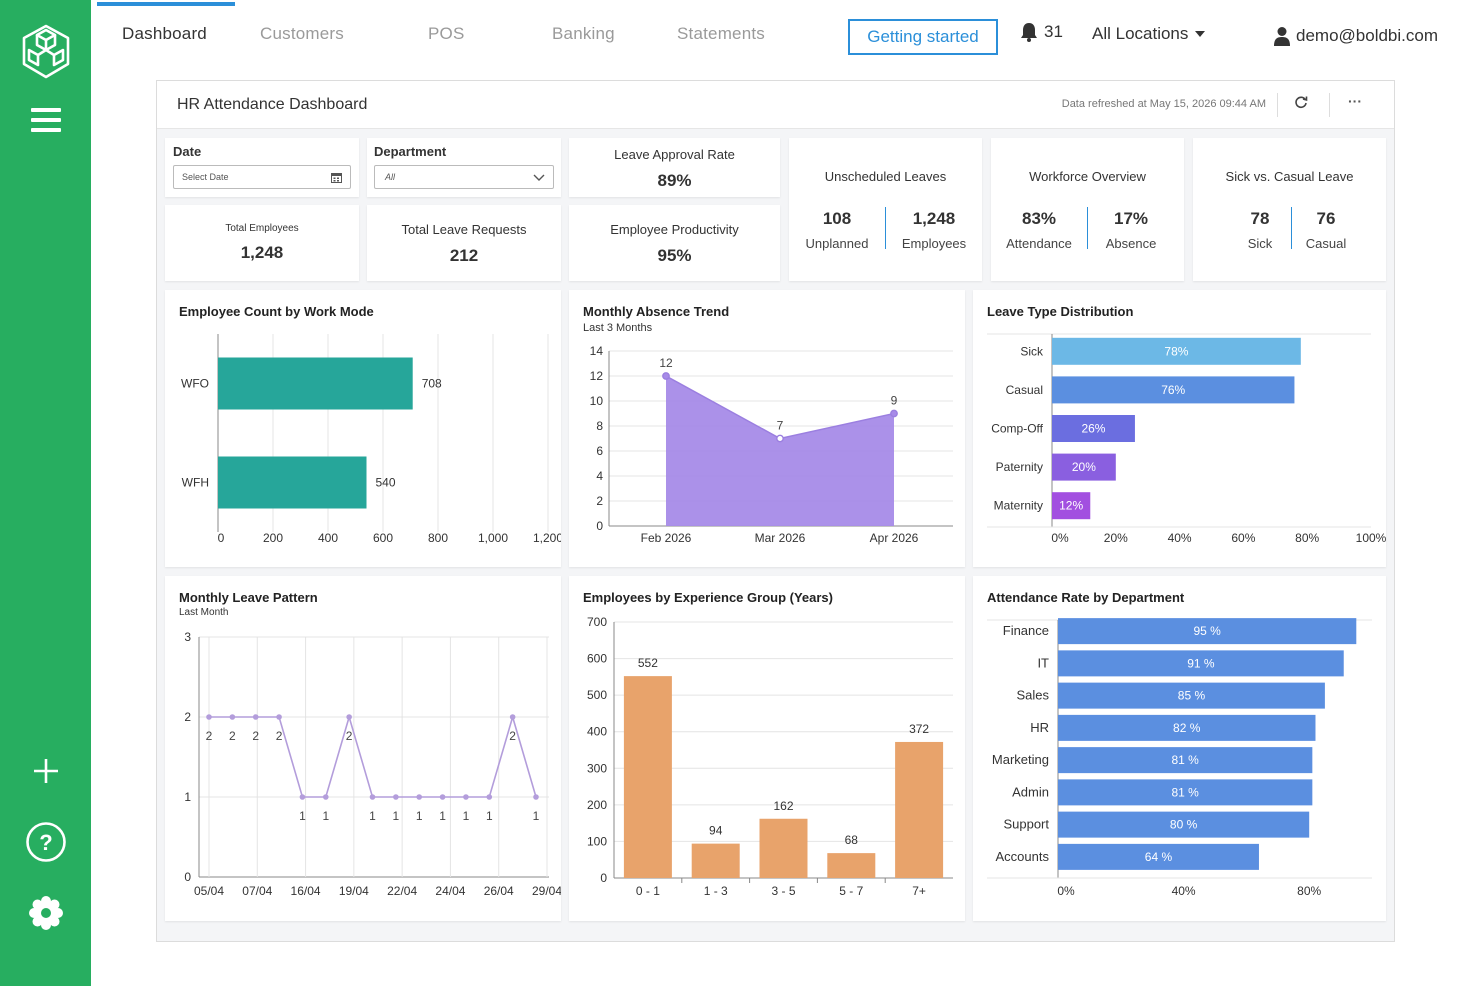  I want to click on add-icon, so click(45, 771).